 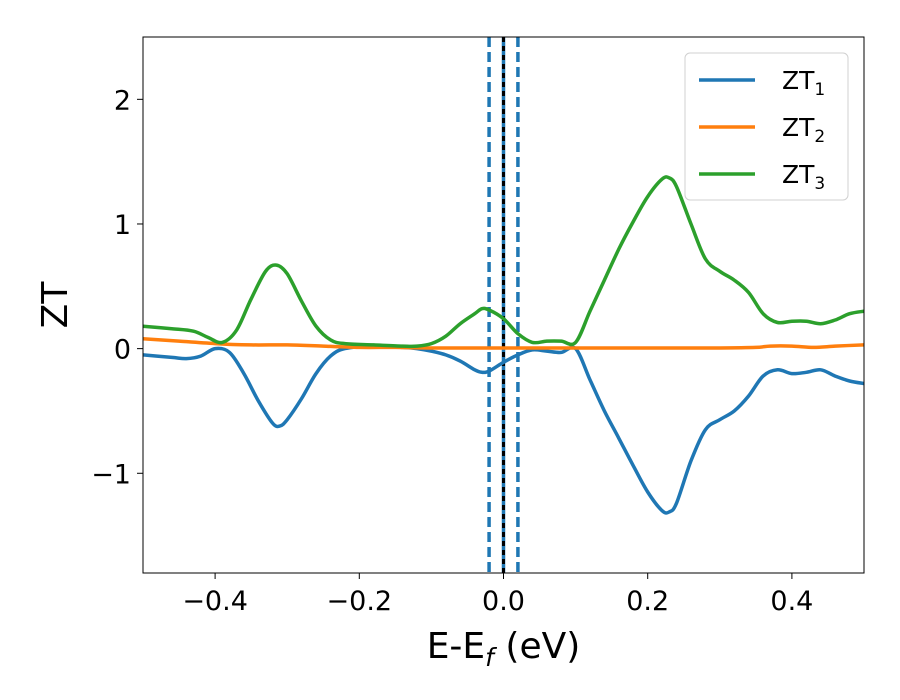 I want to click on y-tick-label: 2, so click(x=122, y=100).